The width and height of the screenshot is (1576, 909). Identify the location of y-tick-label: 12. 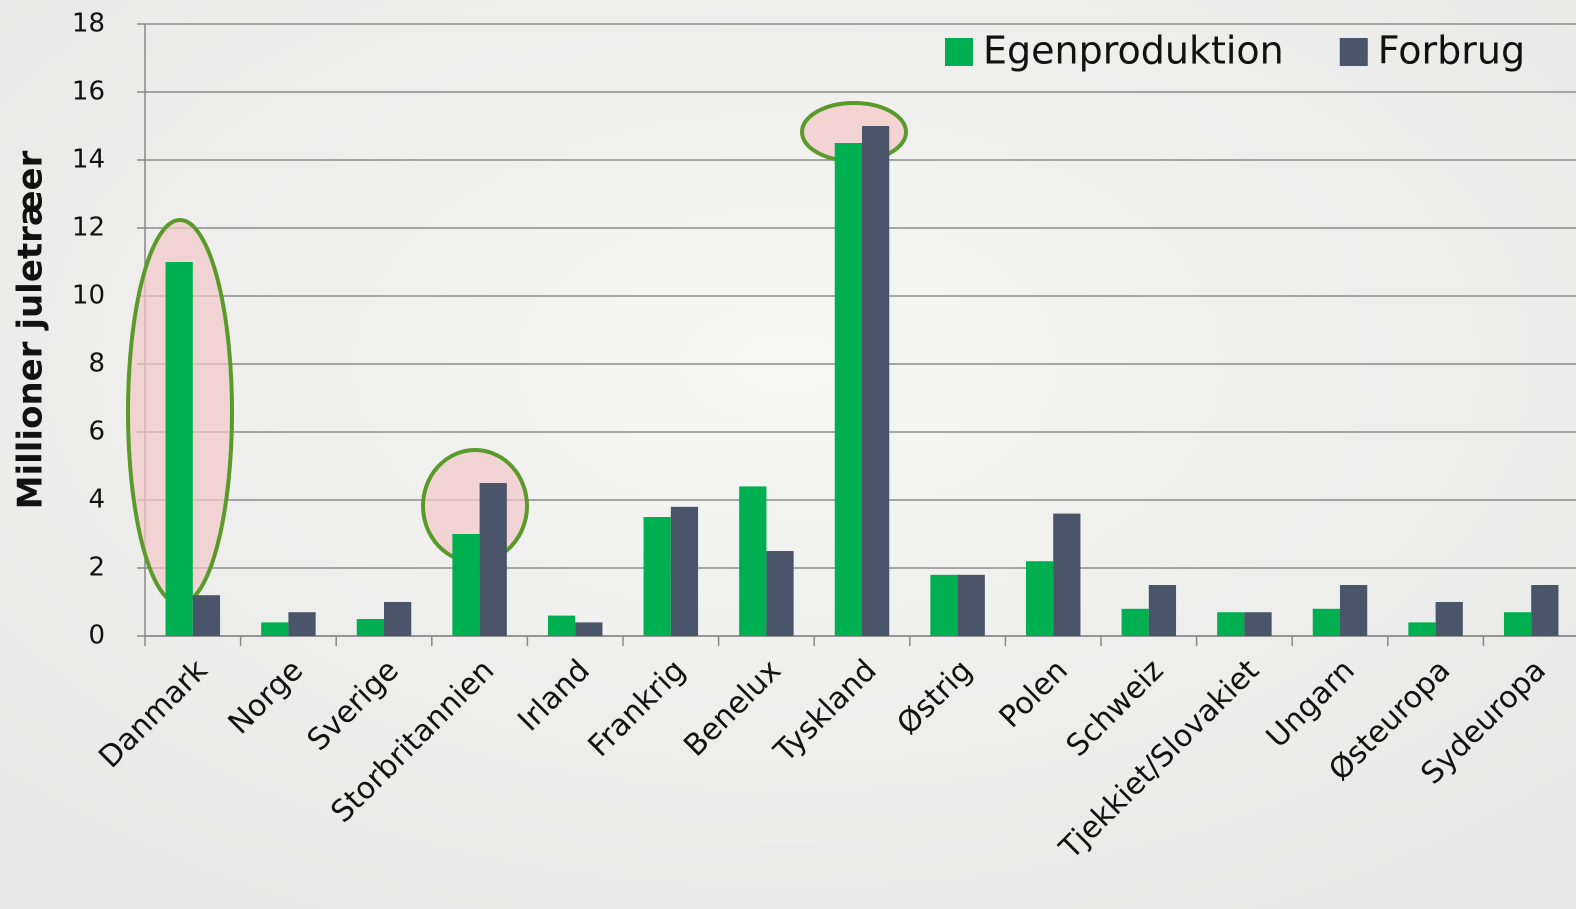
(88, 228).